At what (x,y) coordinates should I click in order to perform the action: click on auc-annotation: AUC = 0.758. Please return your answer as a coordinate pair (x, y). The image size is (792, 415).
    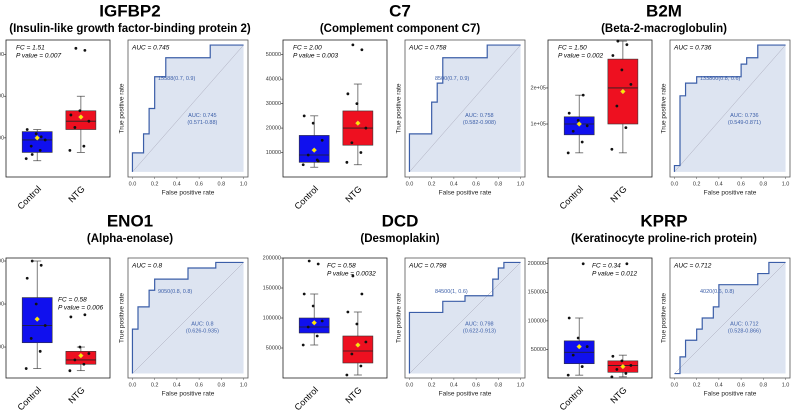
    Looking at the image, I should click on (427, 48).